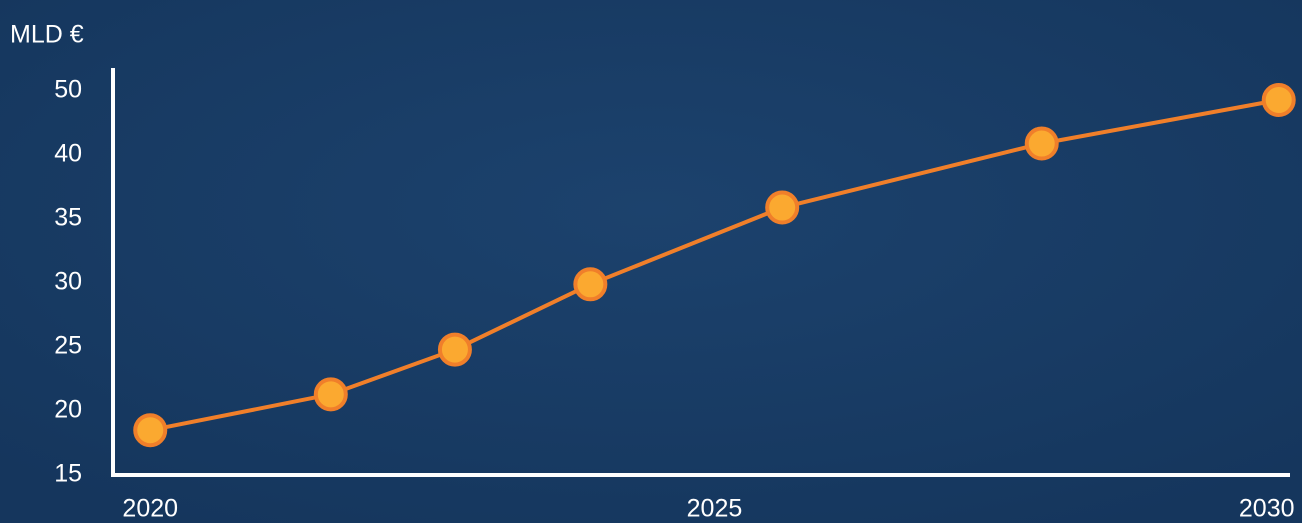  What do you see at coordinates (68, 154) in the screenshot?
I see `y-tick-label: 40` at bounding box center [68, 154].